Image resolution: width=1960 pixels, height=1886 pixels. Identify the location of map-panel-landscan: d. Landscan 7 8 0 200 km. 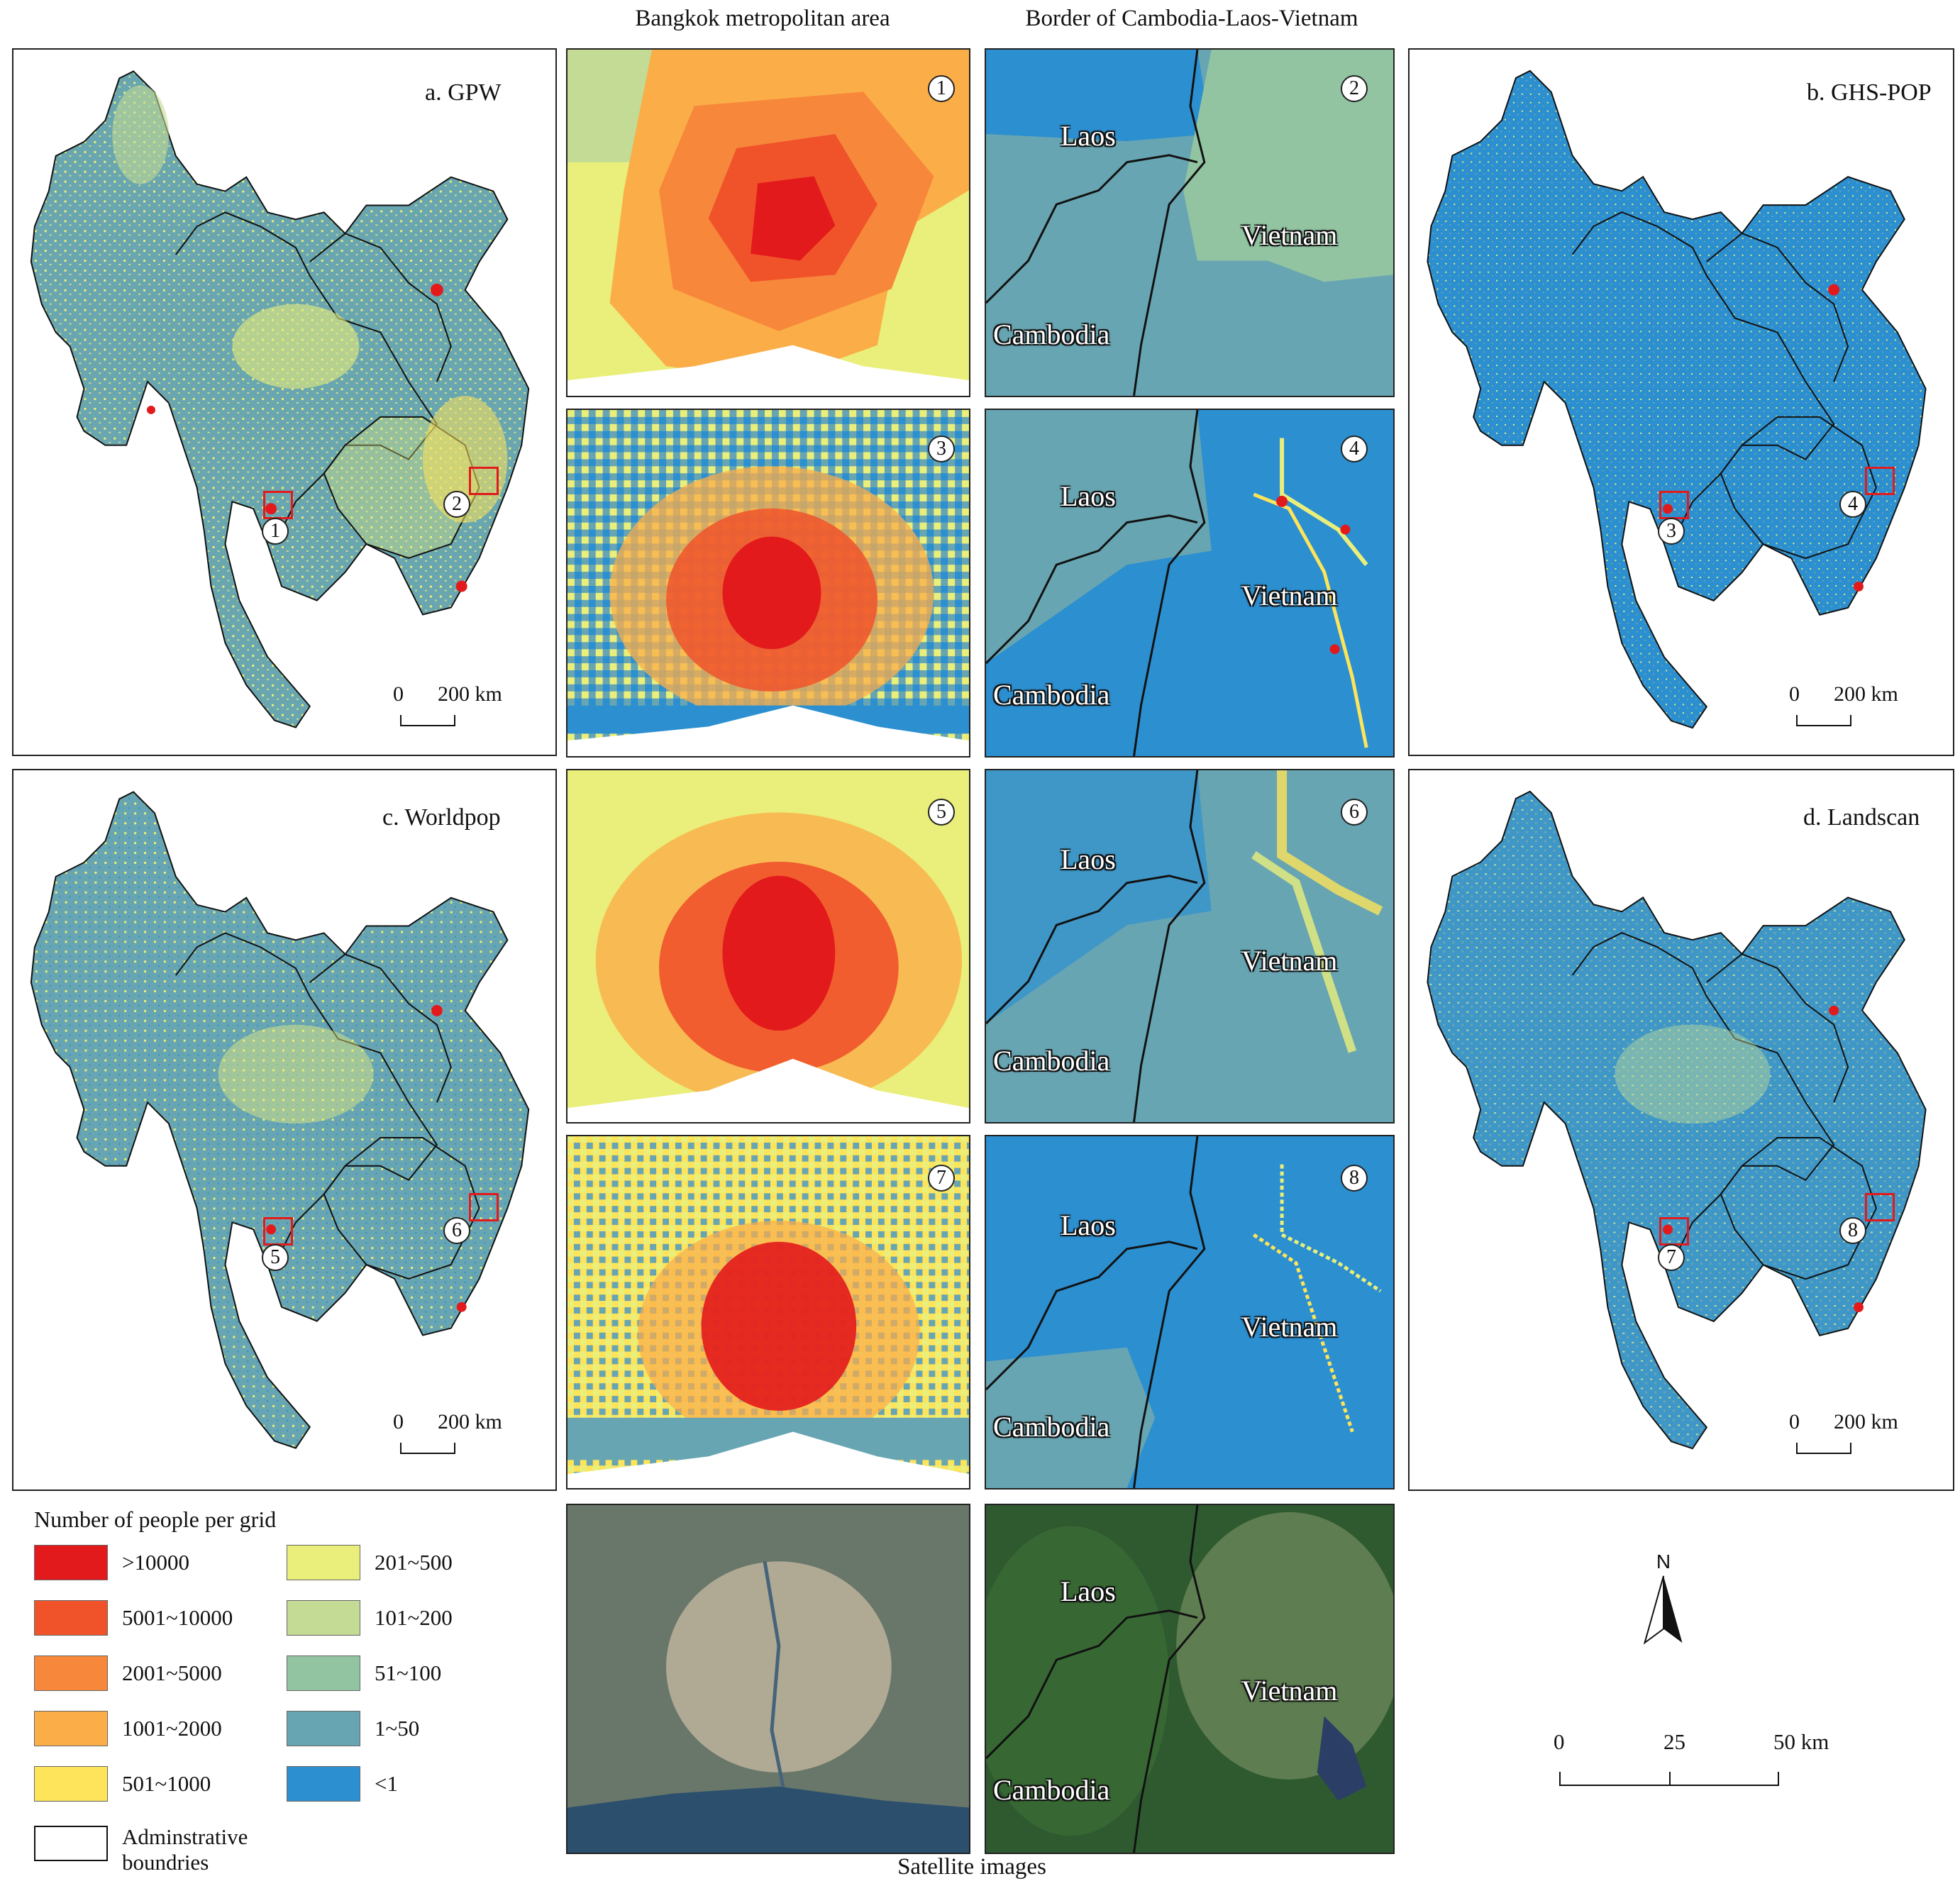
(1681, 1130).